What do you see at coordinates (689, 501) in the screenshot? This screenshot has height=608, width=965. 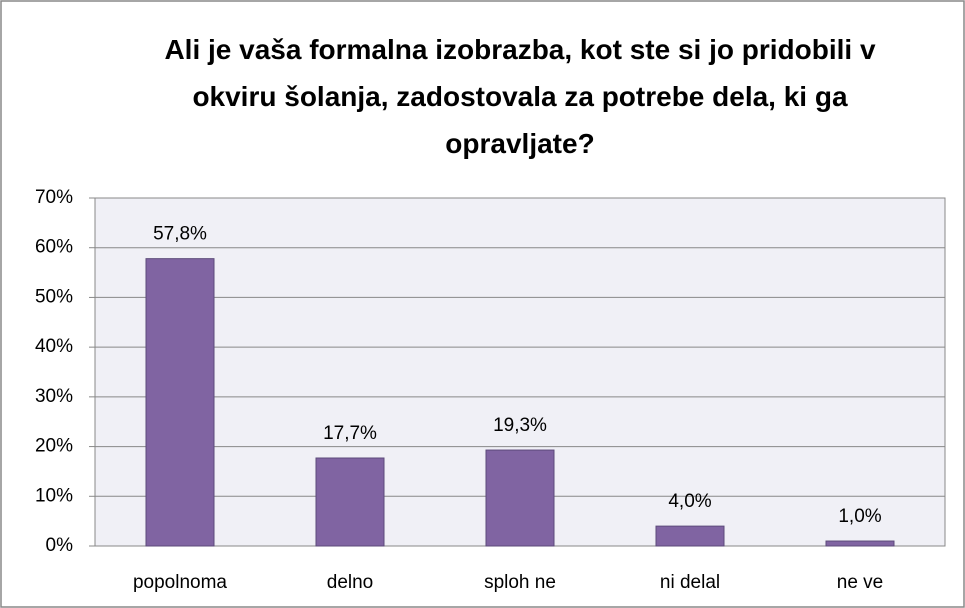 I see `data-label: 4,0%` at bounding box center [689, 501].